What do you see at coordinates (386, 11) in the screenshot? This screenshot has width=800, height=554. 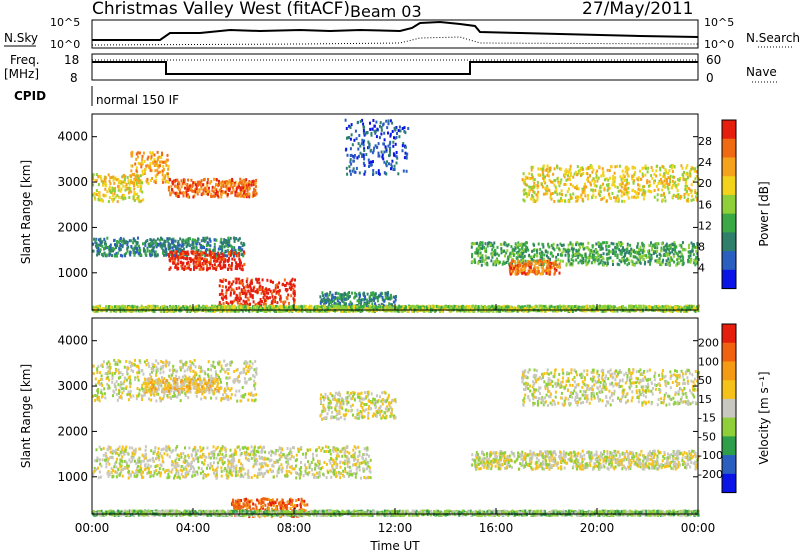 I see `beam-label: Beam 03` at bounding box center [386, 11].